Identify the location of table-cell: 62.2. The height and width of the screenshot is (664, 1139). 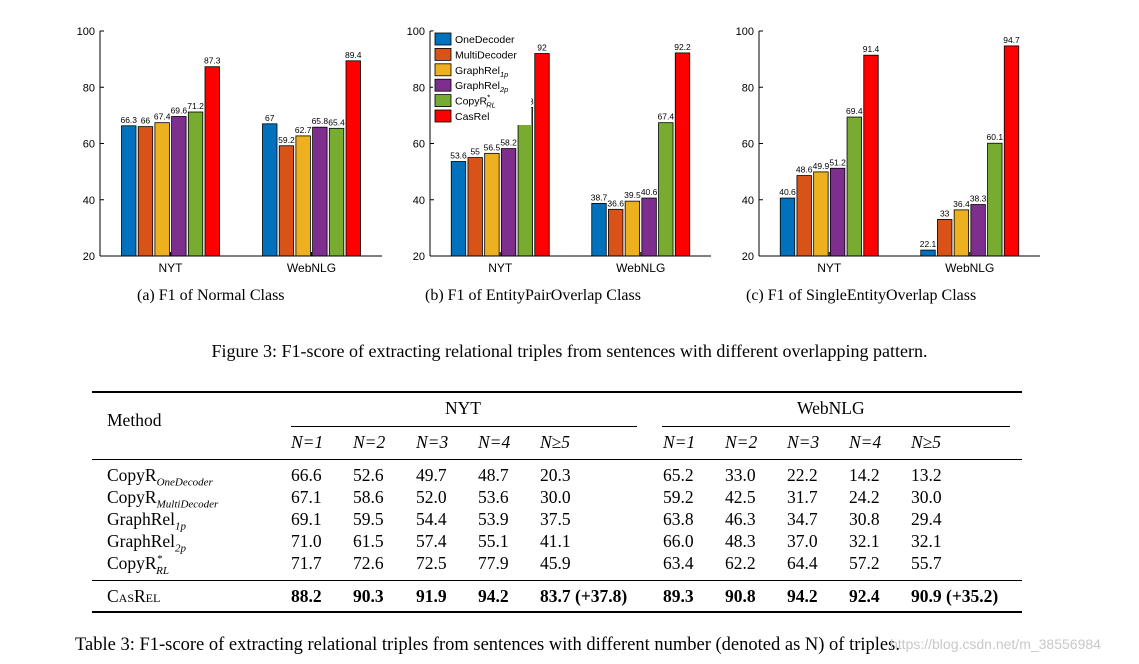
(740, 563).